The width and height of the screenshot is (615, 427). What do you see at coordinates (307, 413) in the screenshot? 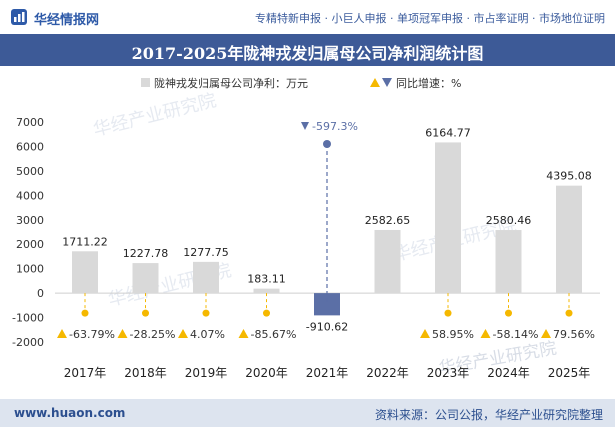
I see `footer-bar` at bounding box center [307, 413].